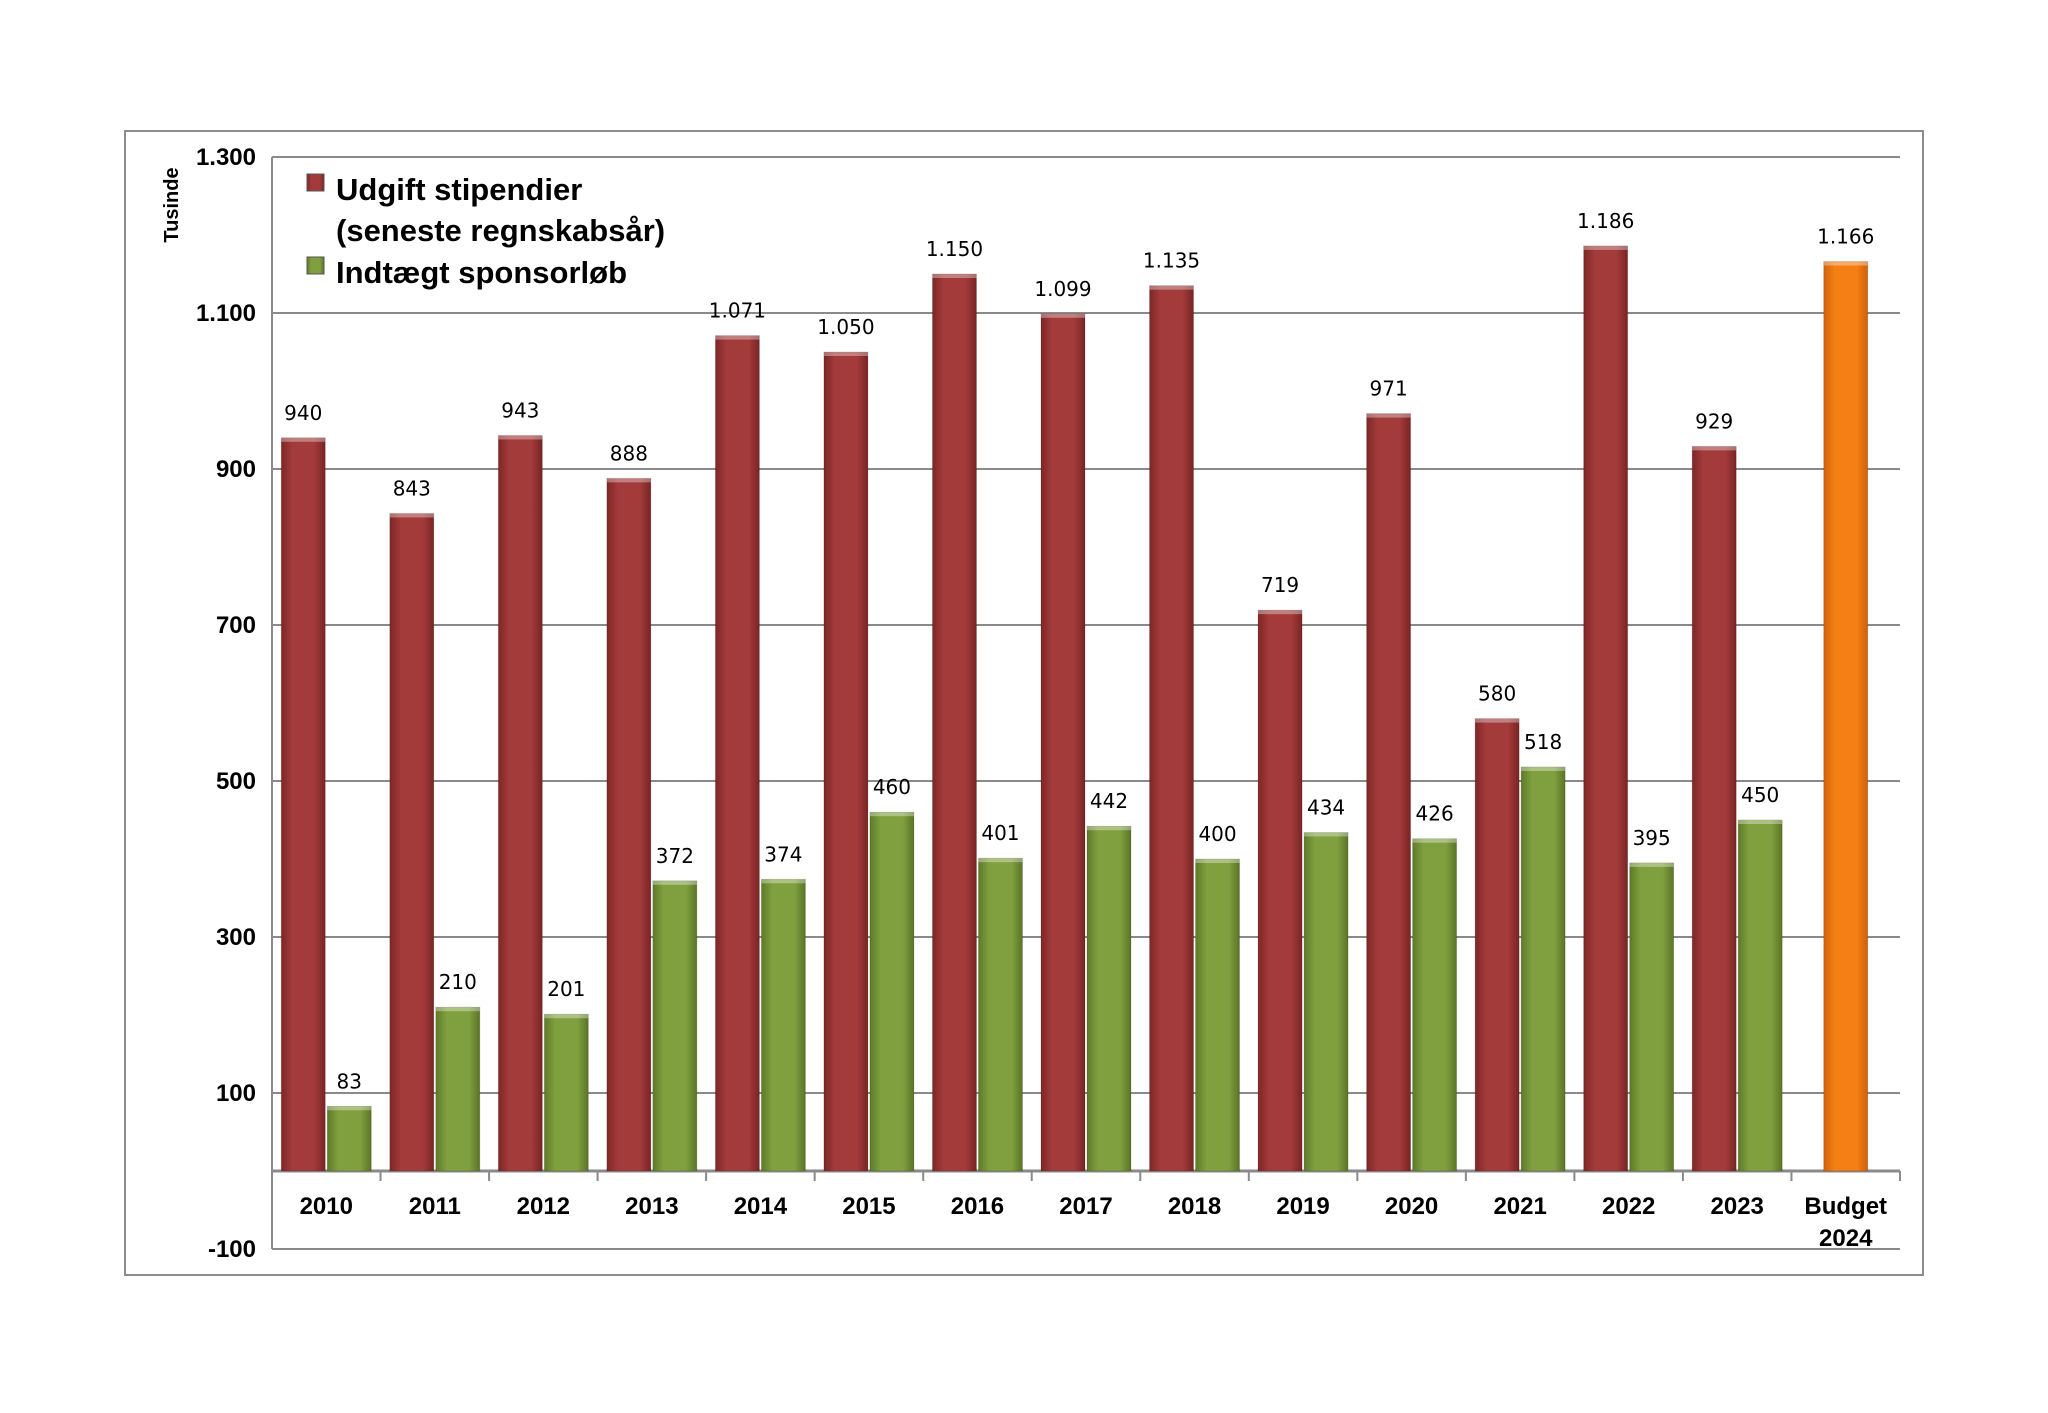 The width and height of the screenshot is (2048, 1413). Describe the element at coordinates (1109, 801) in the screenshot. I see `data-label: 442` at that location.